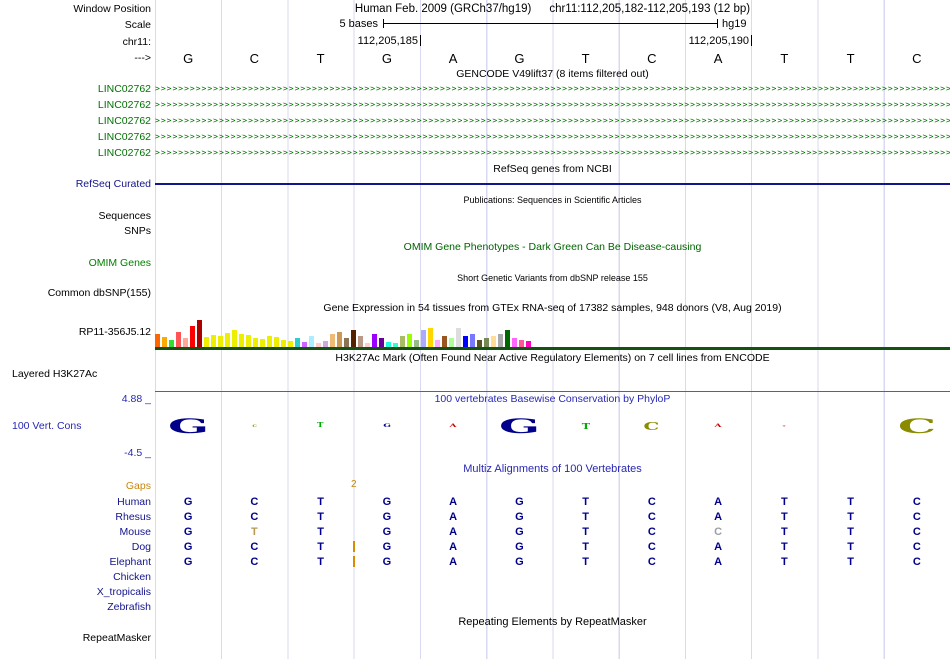  What do you see at coordinates (475, 606) in the screenshot?
I see `multiz-species-row: Zebrafish` at bounding box center [475, 606].